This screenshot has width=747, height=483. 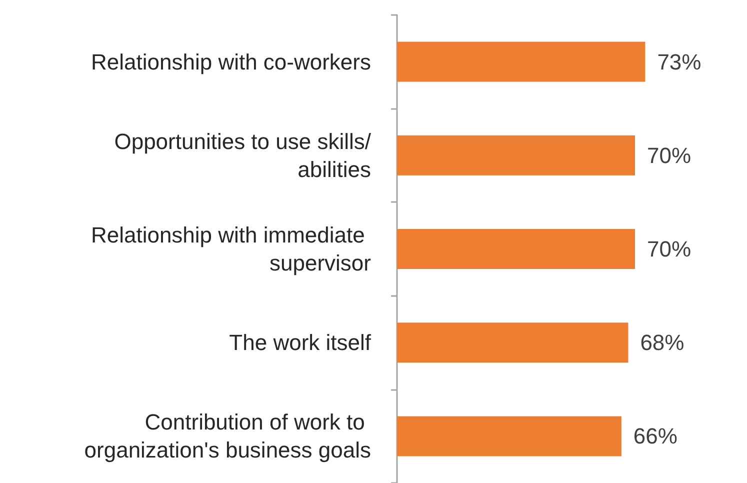 I want to click on y-tick-label: Opportunities to use skills/abilities, so click(x=243, y=155).